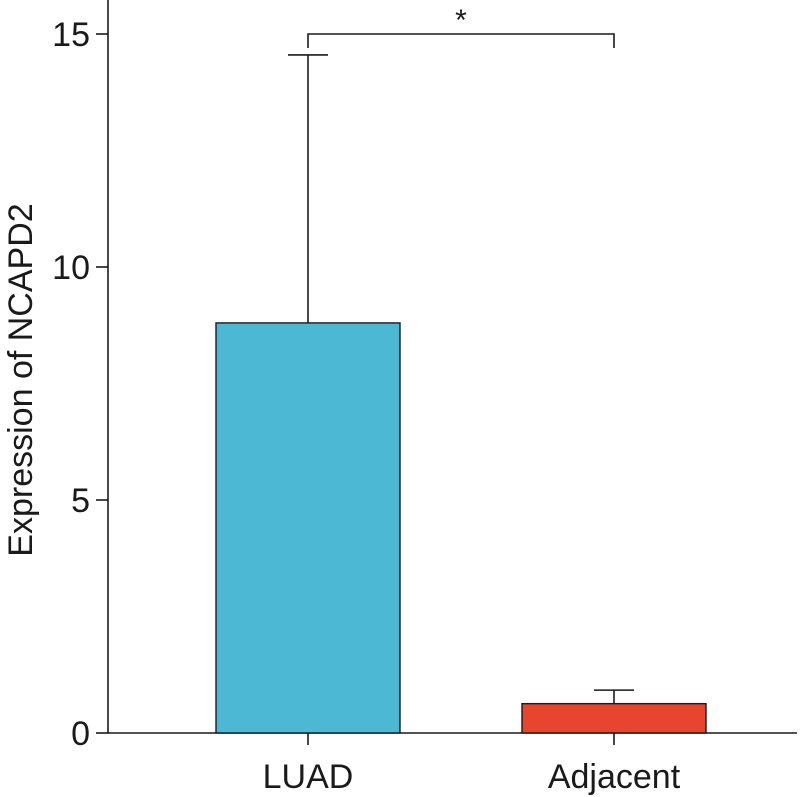 This screenshot has width=800, height=797. Describe the element at coordinates (80, 501) in the screenshot. I see `y-tick-label: 5` at that location.